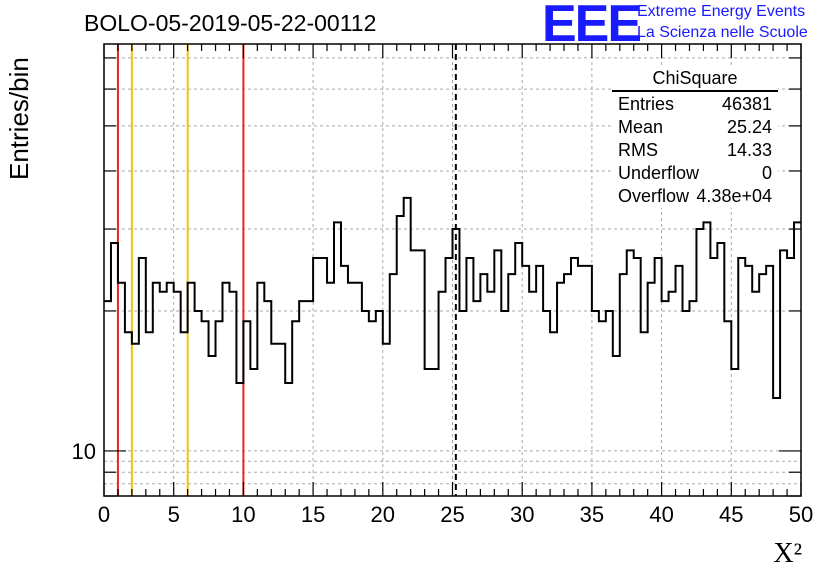  What do you see at coordinates (695, 80) in the screenshot?
I see `stats-title: ChiSquare` at bounding box center [695, 80].